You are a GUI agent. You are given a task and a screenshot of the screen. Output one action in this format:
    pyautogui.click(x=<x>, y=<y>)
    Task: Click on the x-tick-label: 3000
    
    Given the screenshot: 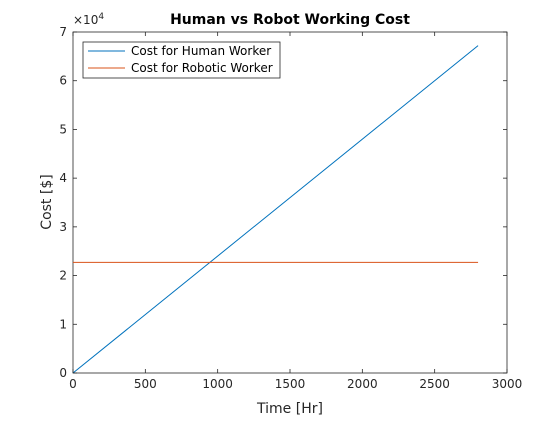 What is the action you would take?
    pyautogui.click(x=507, y=384)
    